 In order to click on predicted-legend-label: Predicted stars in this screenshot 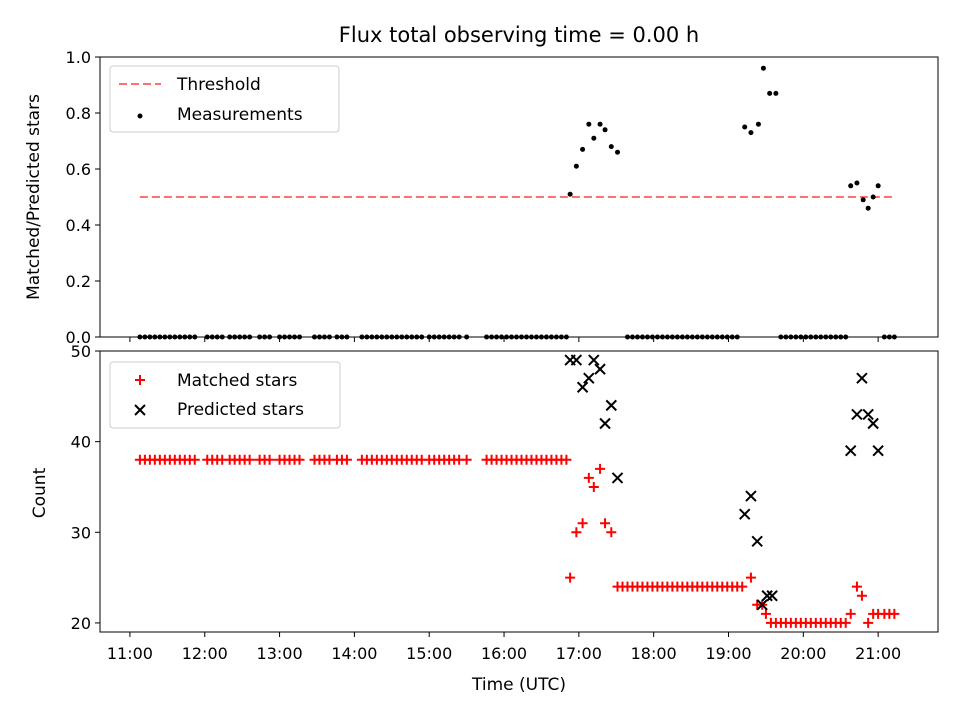, I will do `click(240, 410)`.